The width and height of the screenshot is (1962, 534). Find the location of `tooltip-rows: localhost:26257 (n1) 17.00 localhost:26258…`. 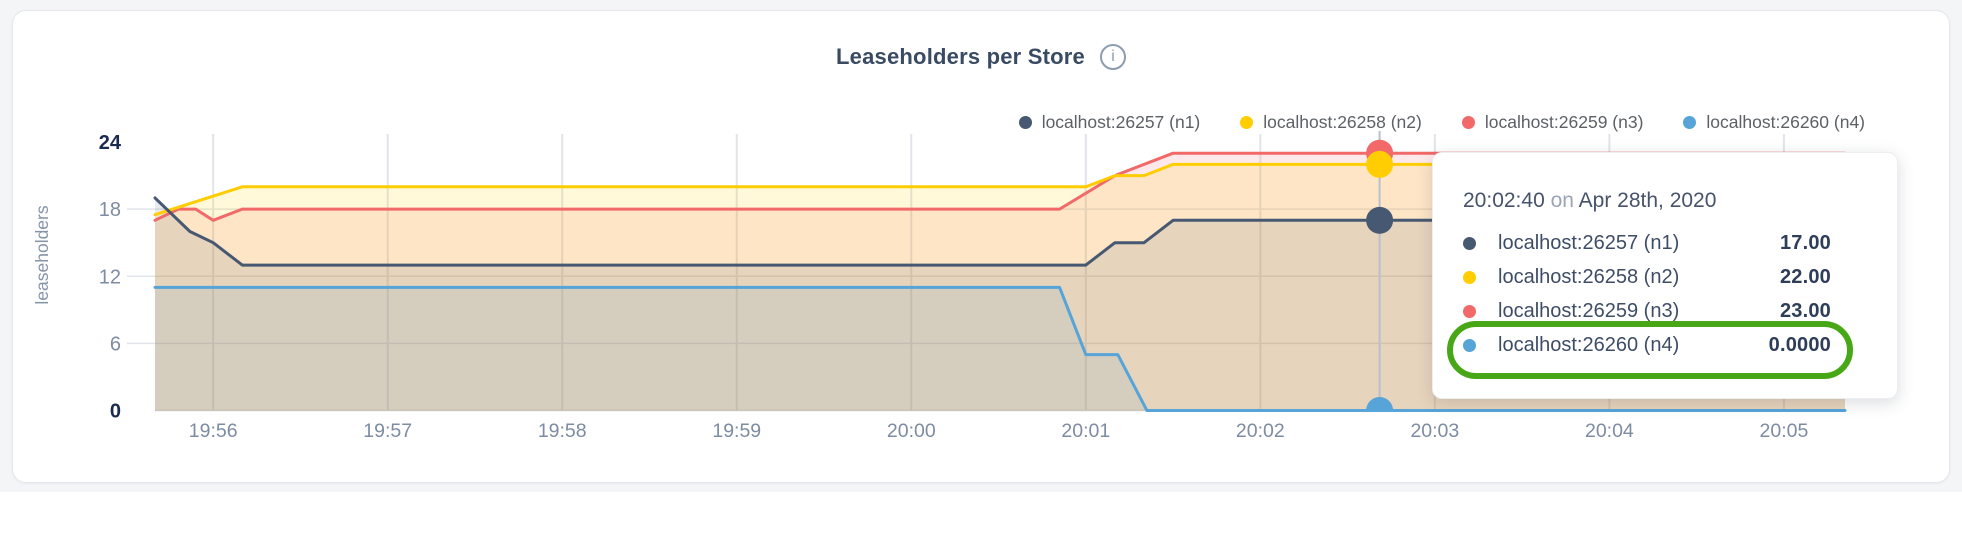

tooltip-rows: localhost:26257 (n1) 17.00 localhost:26258… is located at coordinates (1680, 294).